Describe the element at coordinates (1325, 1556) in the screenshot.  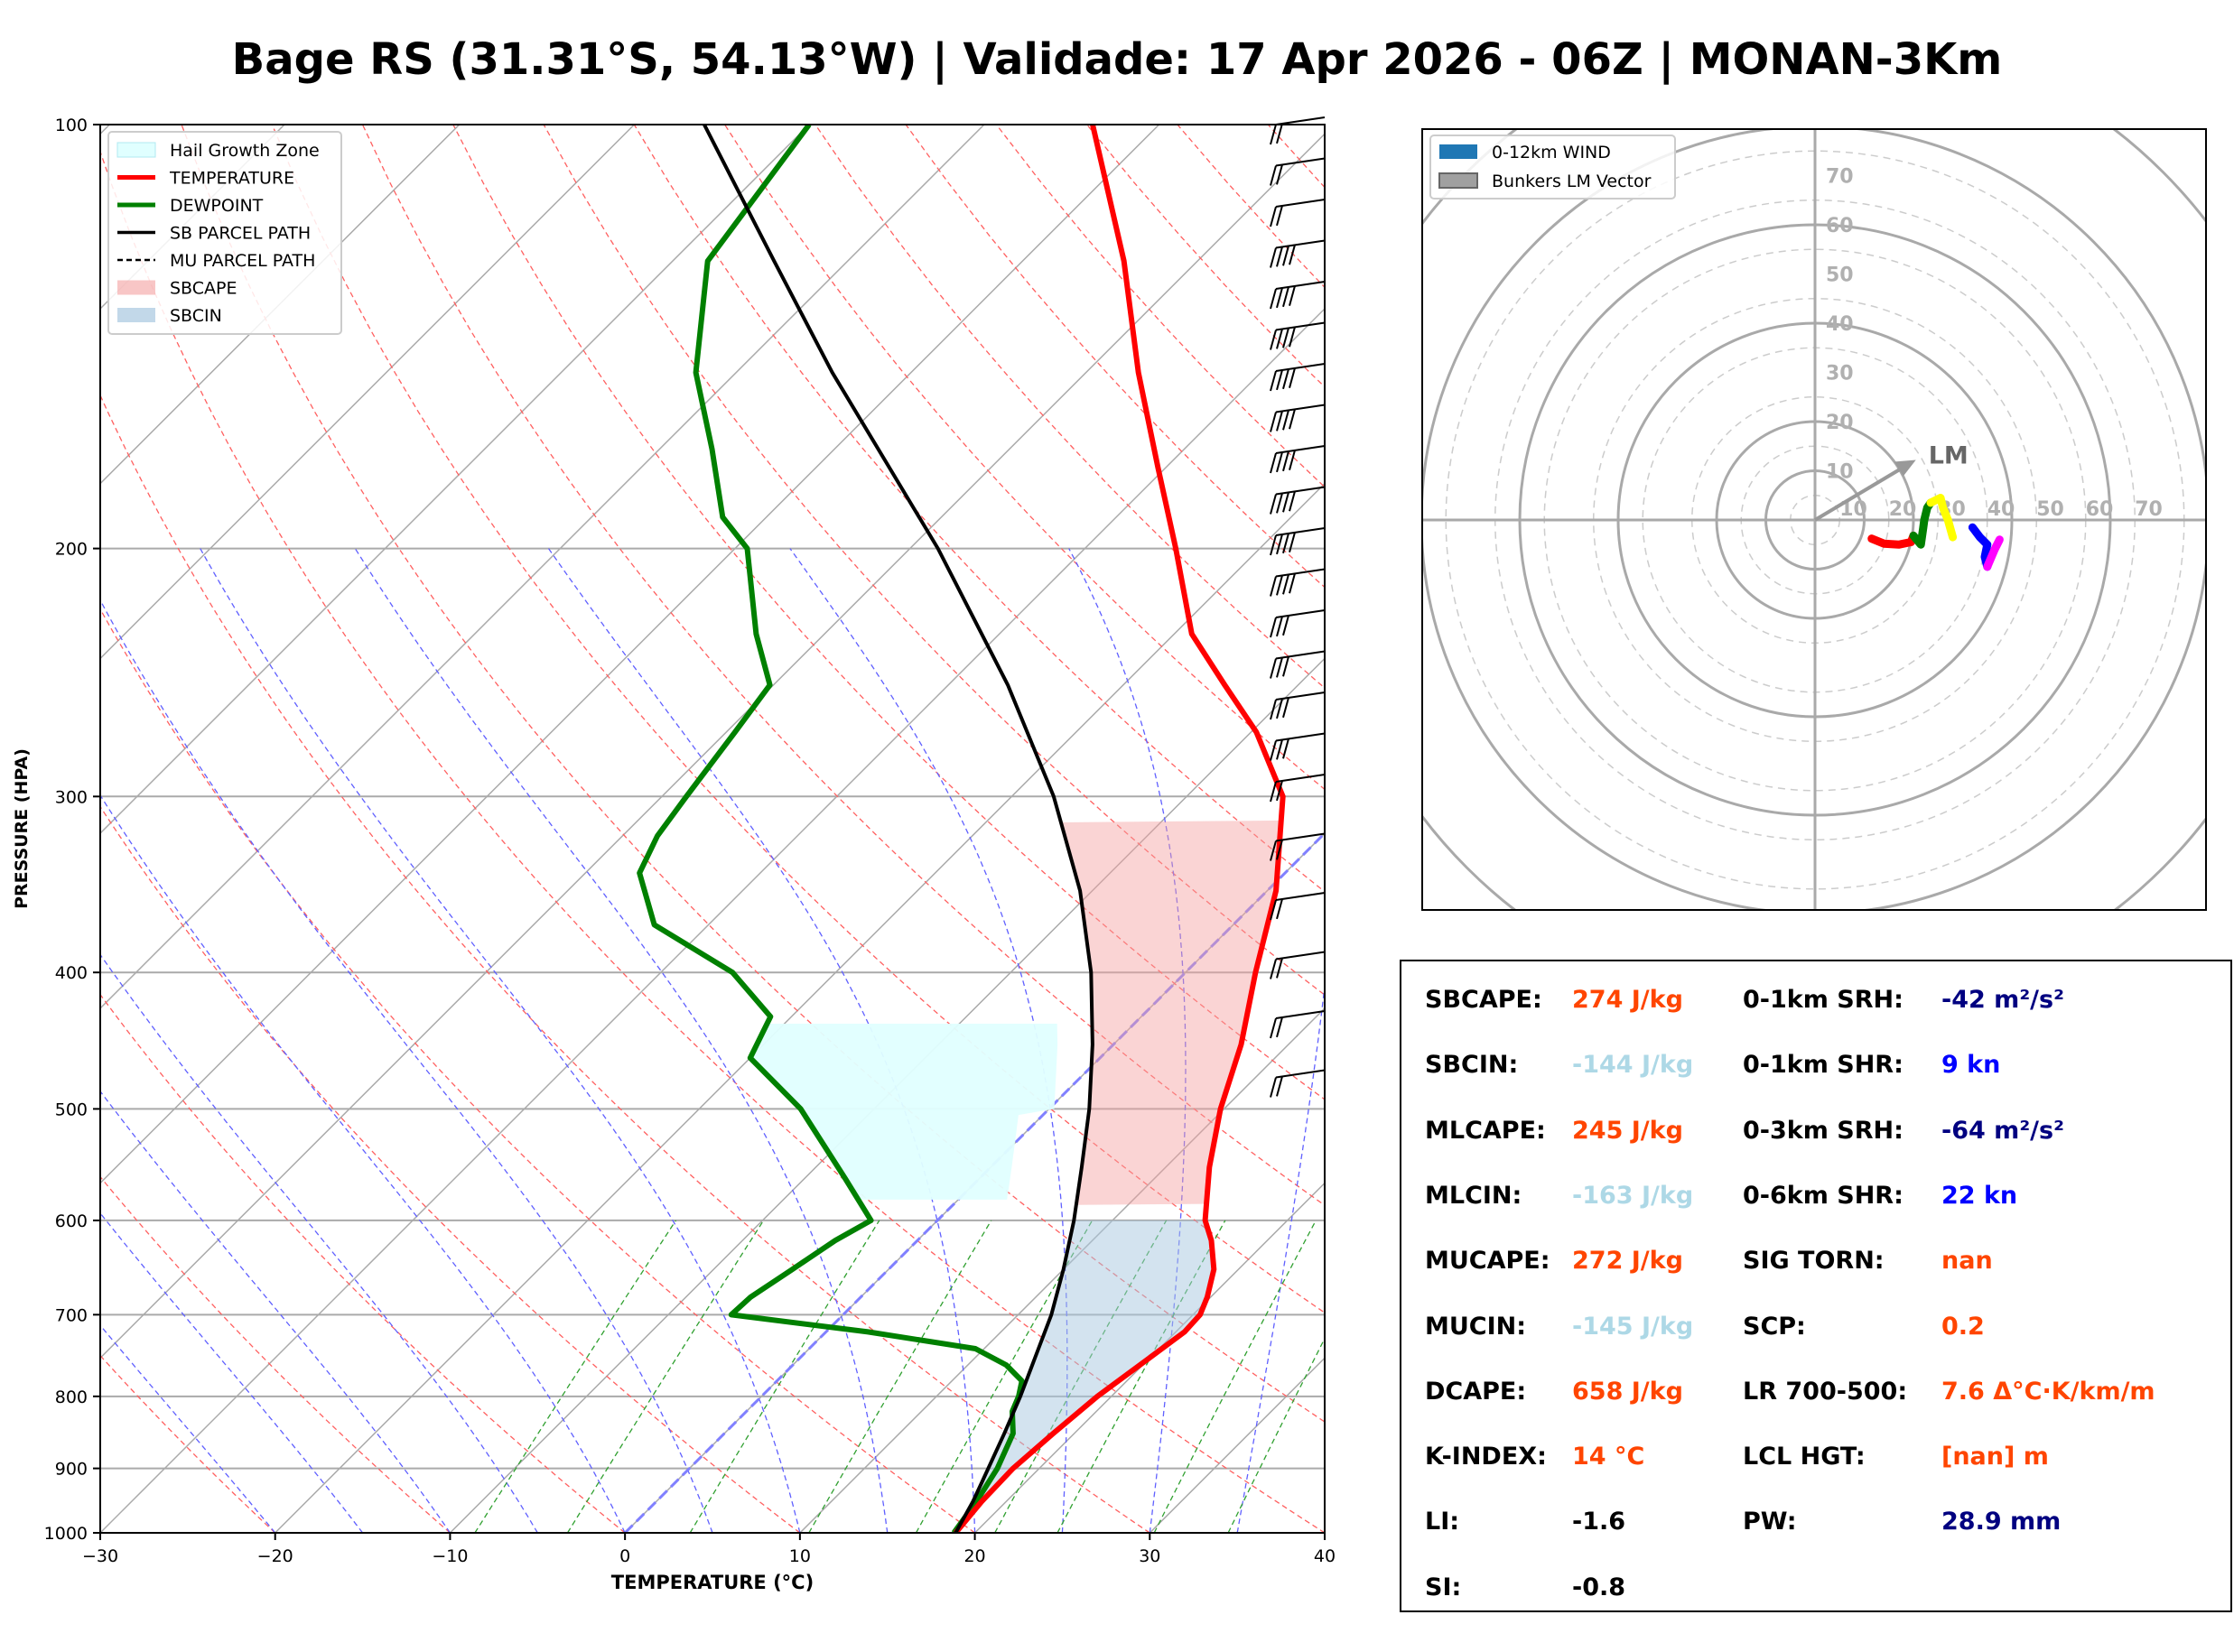
I see `x-tick-label: 40` at that location.